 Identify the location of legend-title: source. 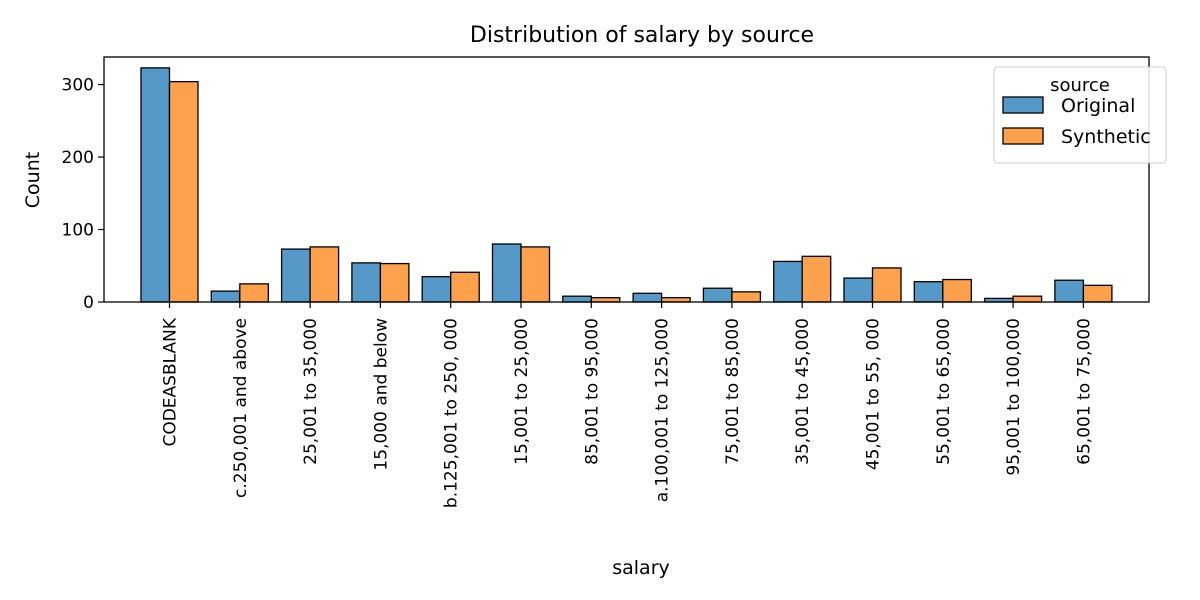
(1080, 85).